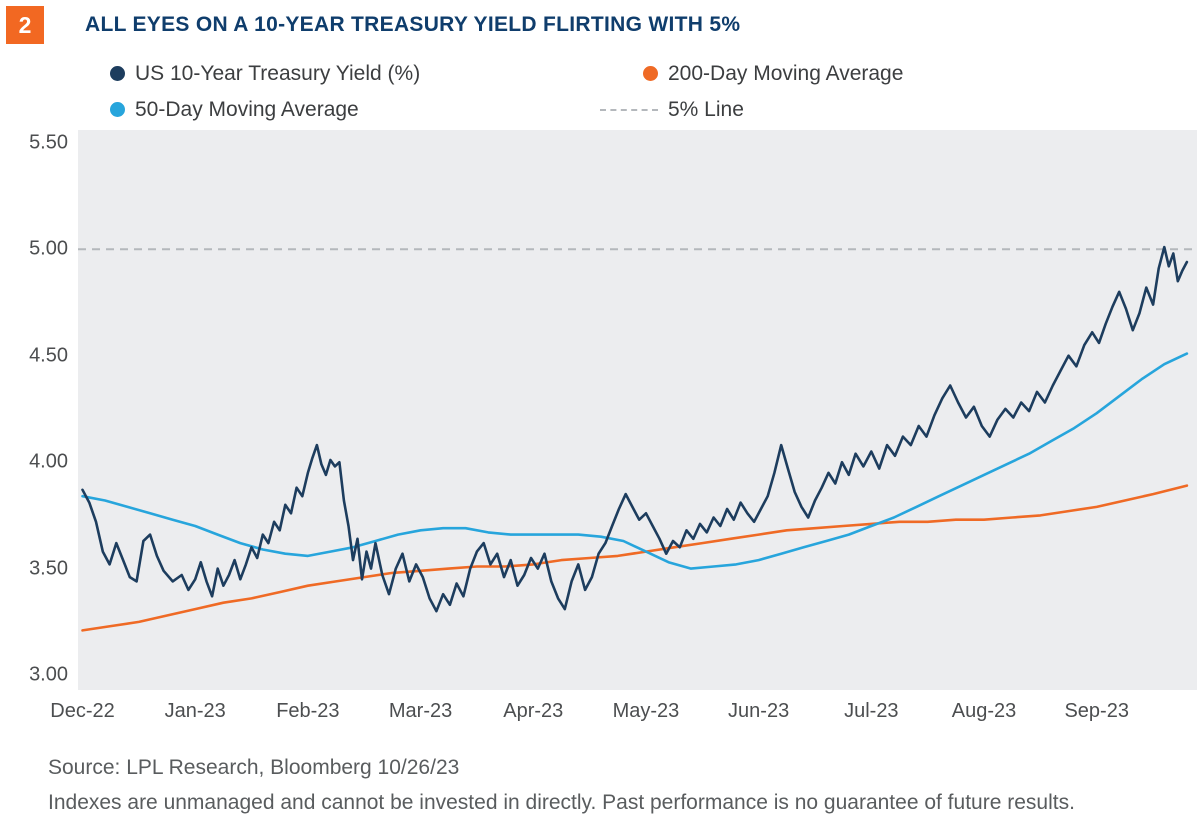 This screenshot has height=828, width=1200. What do you see at coordinates (254, 767) in the screenshot?
I see `source-text: Source: LPL Research, Bloomberg 10/26/23` at bounding box center [254, 767].